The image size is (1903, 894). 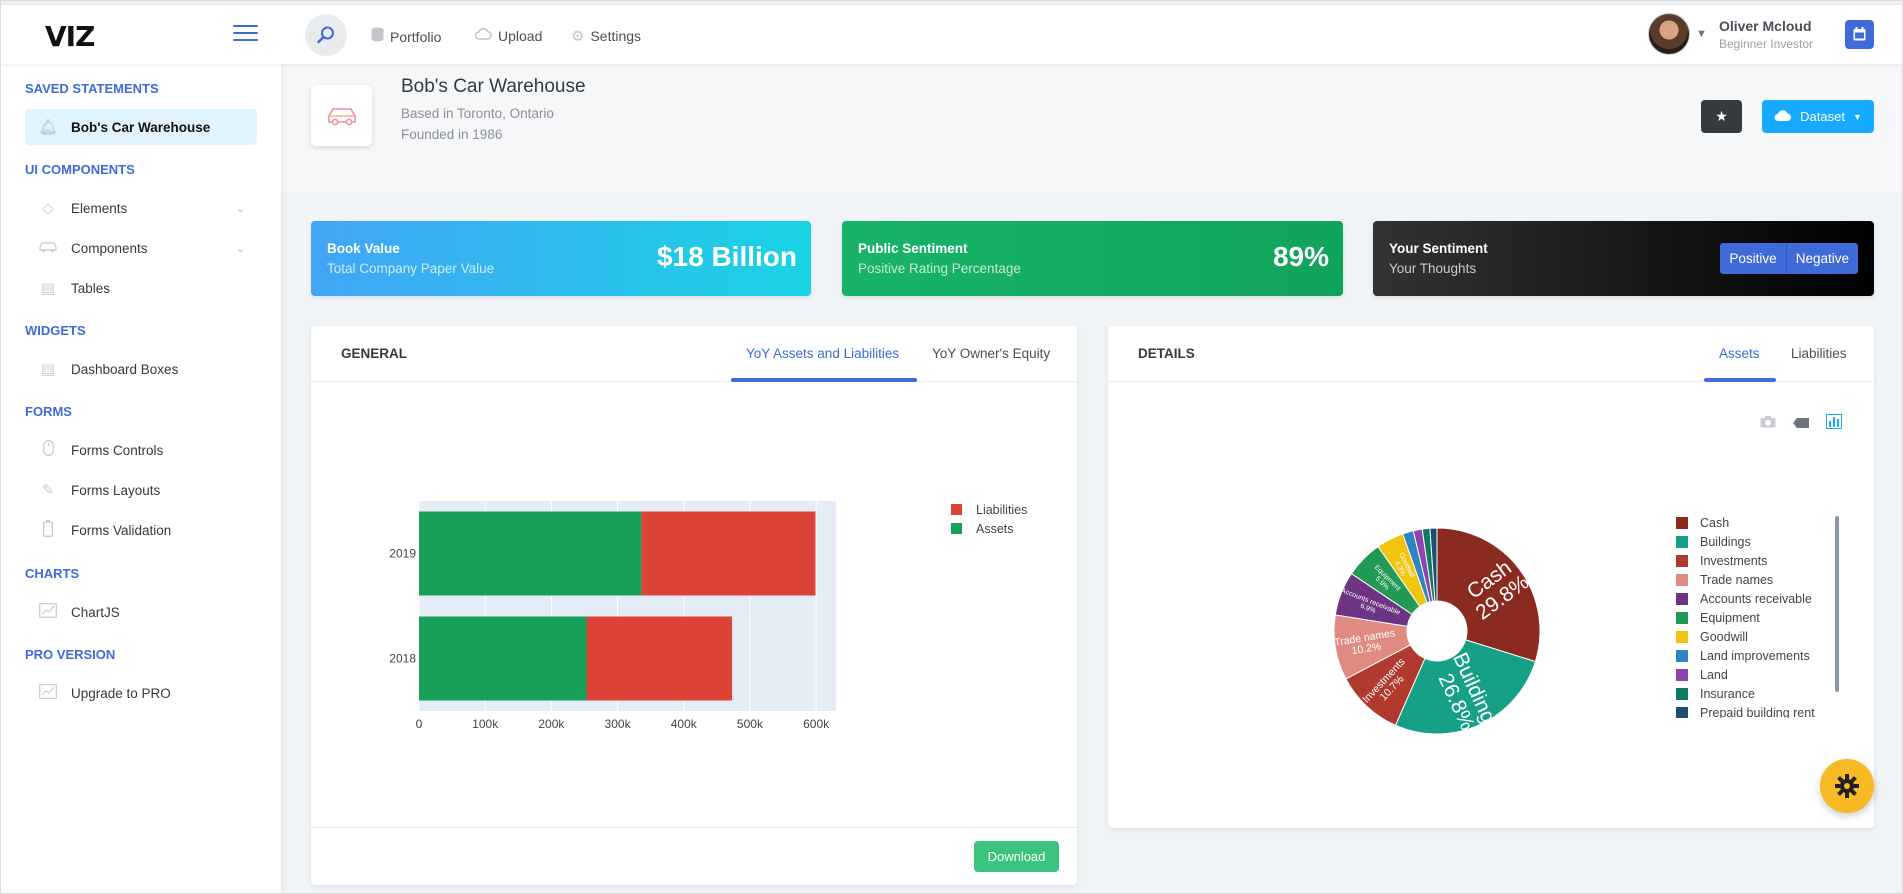 I want to click on sidebar-item-forms-controls: Forms Controls, so click(x=141, y=450).